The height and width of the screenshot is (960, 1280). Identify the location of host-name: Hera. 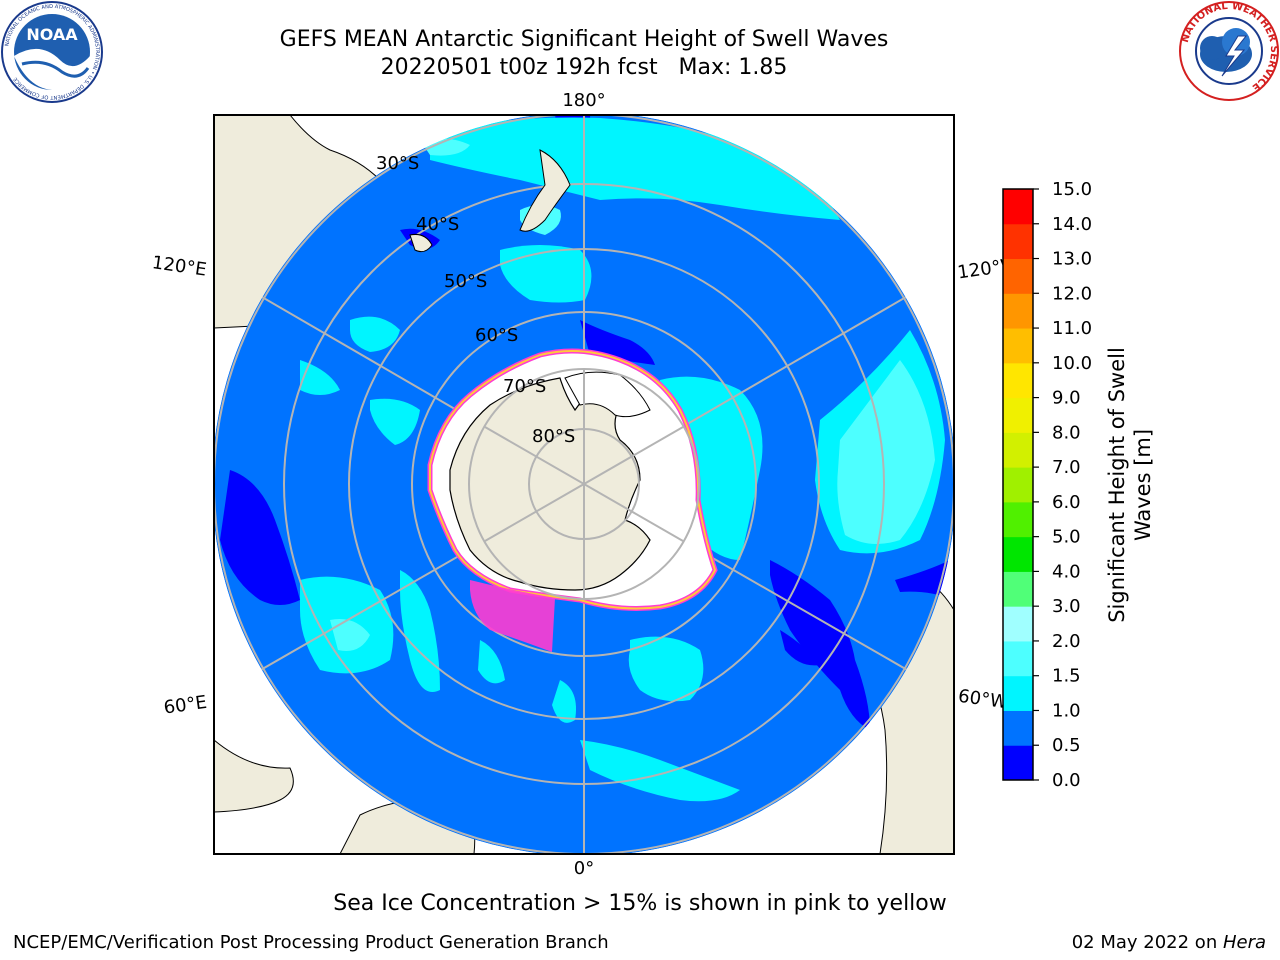
(1244, 942).